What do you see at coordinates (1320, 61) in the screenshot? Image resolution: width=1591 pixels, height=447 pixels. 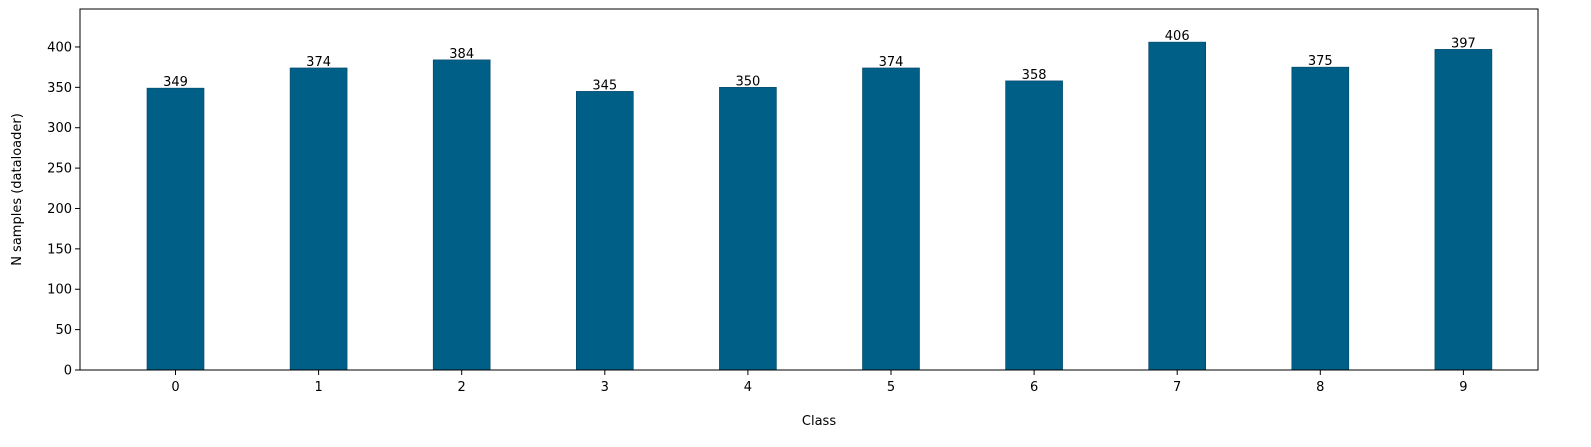 I see `bar-value-label: 375` at bounding box center [1320, 61].